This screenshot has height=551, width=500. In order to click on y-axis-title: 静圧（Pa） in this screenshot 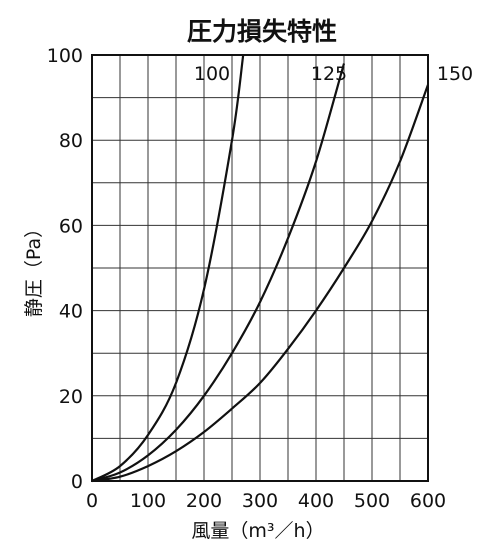, I will do `click(34, 268)`.